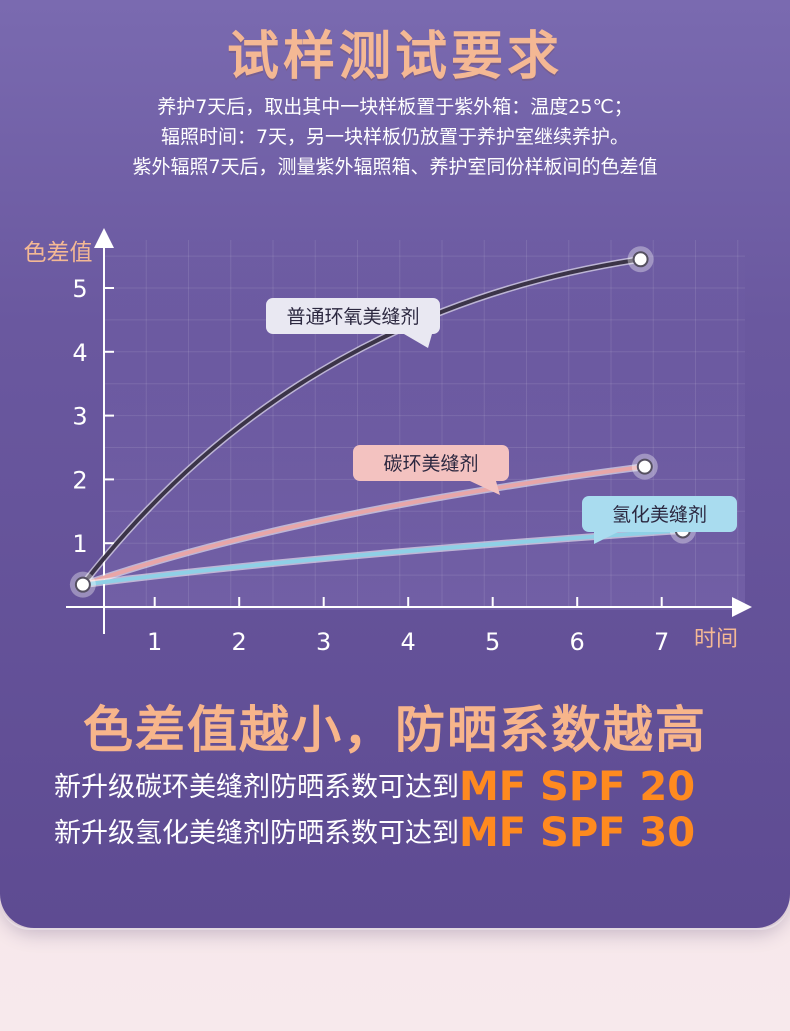  I want to click on conclusion-line-2-text: 新升级氢化美缝剂防晒系数可达到, so click(256, 833).